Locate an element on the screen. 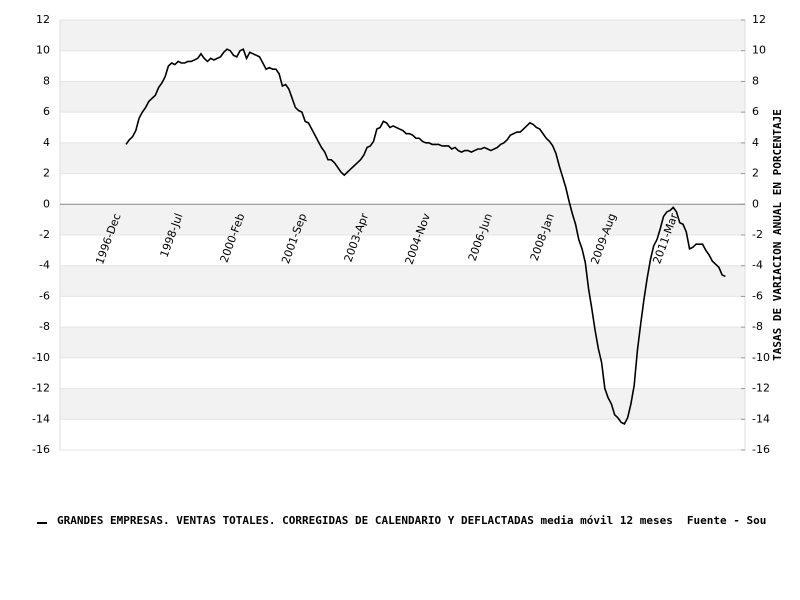 This screenshot has width=800, height=600. y-tick-label: -16 is located at coordinates (41, 449).